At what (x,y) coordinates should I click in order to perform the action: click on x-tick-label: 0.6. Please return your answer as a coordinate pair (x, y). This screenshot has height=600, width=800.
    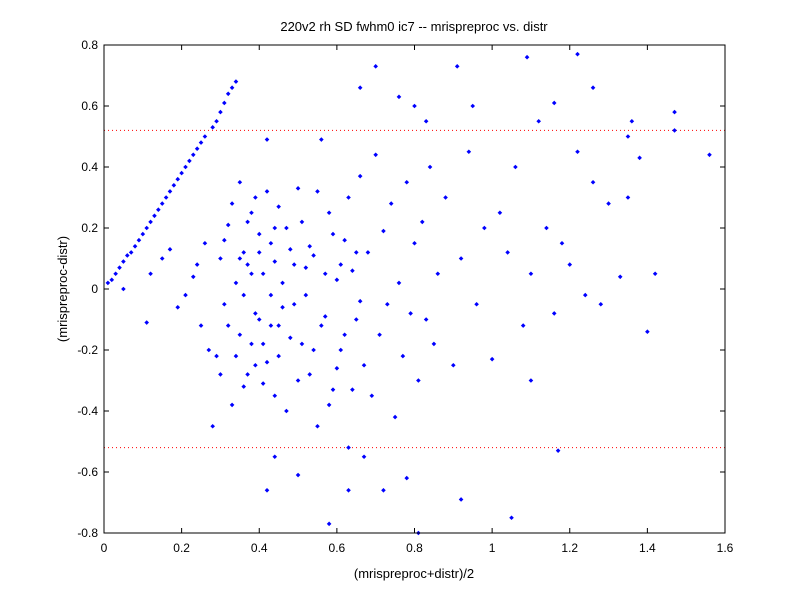
    Looking at the image, I should click on (337, 548).